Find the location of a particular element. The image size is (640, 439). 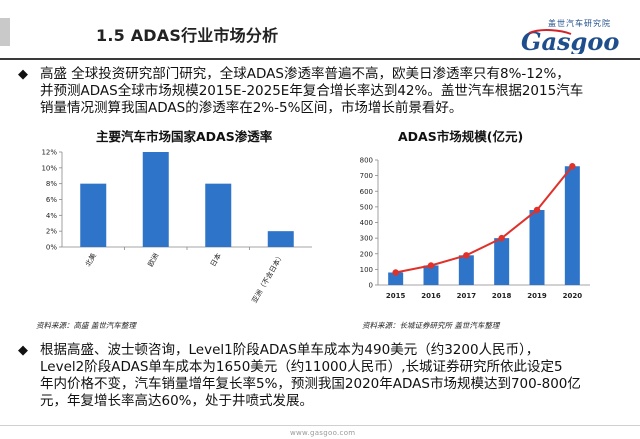

footer-divider is located at coordinates (320, 425).